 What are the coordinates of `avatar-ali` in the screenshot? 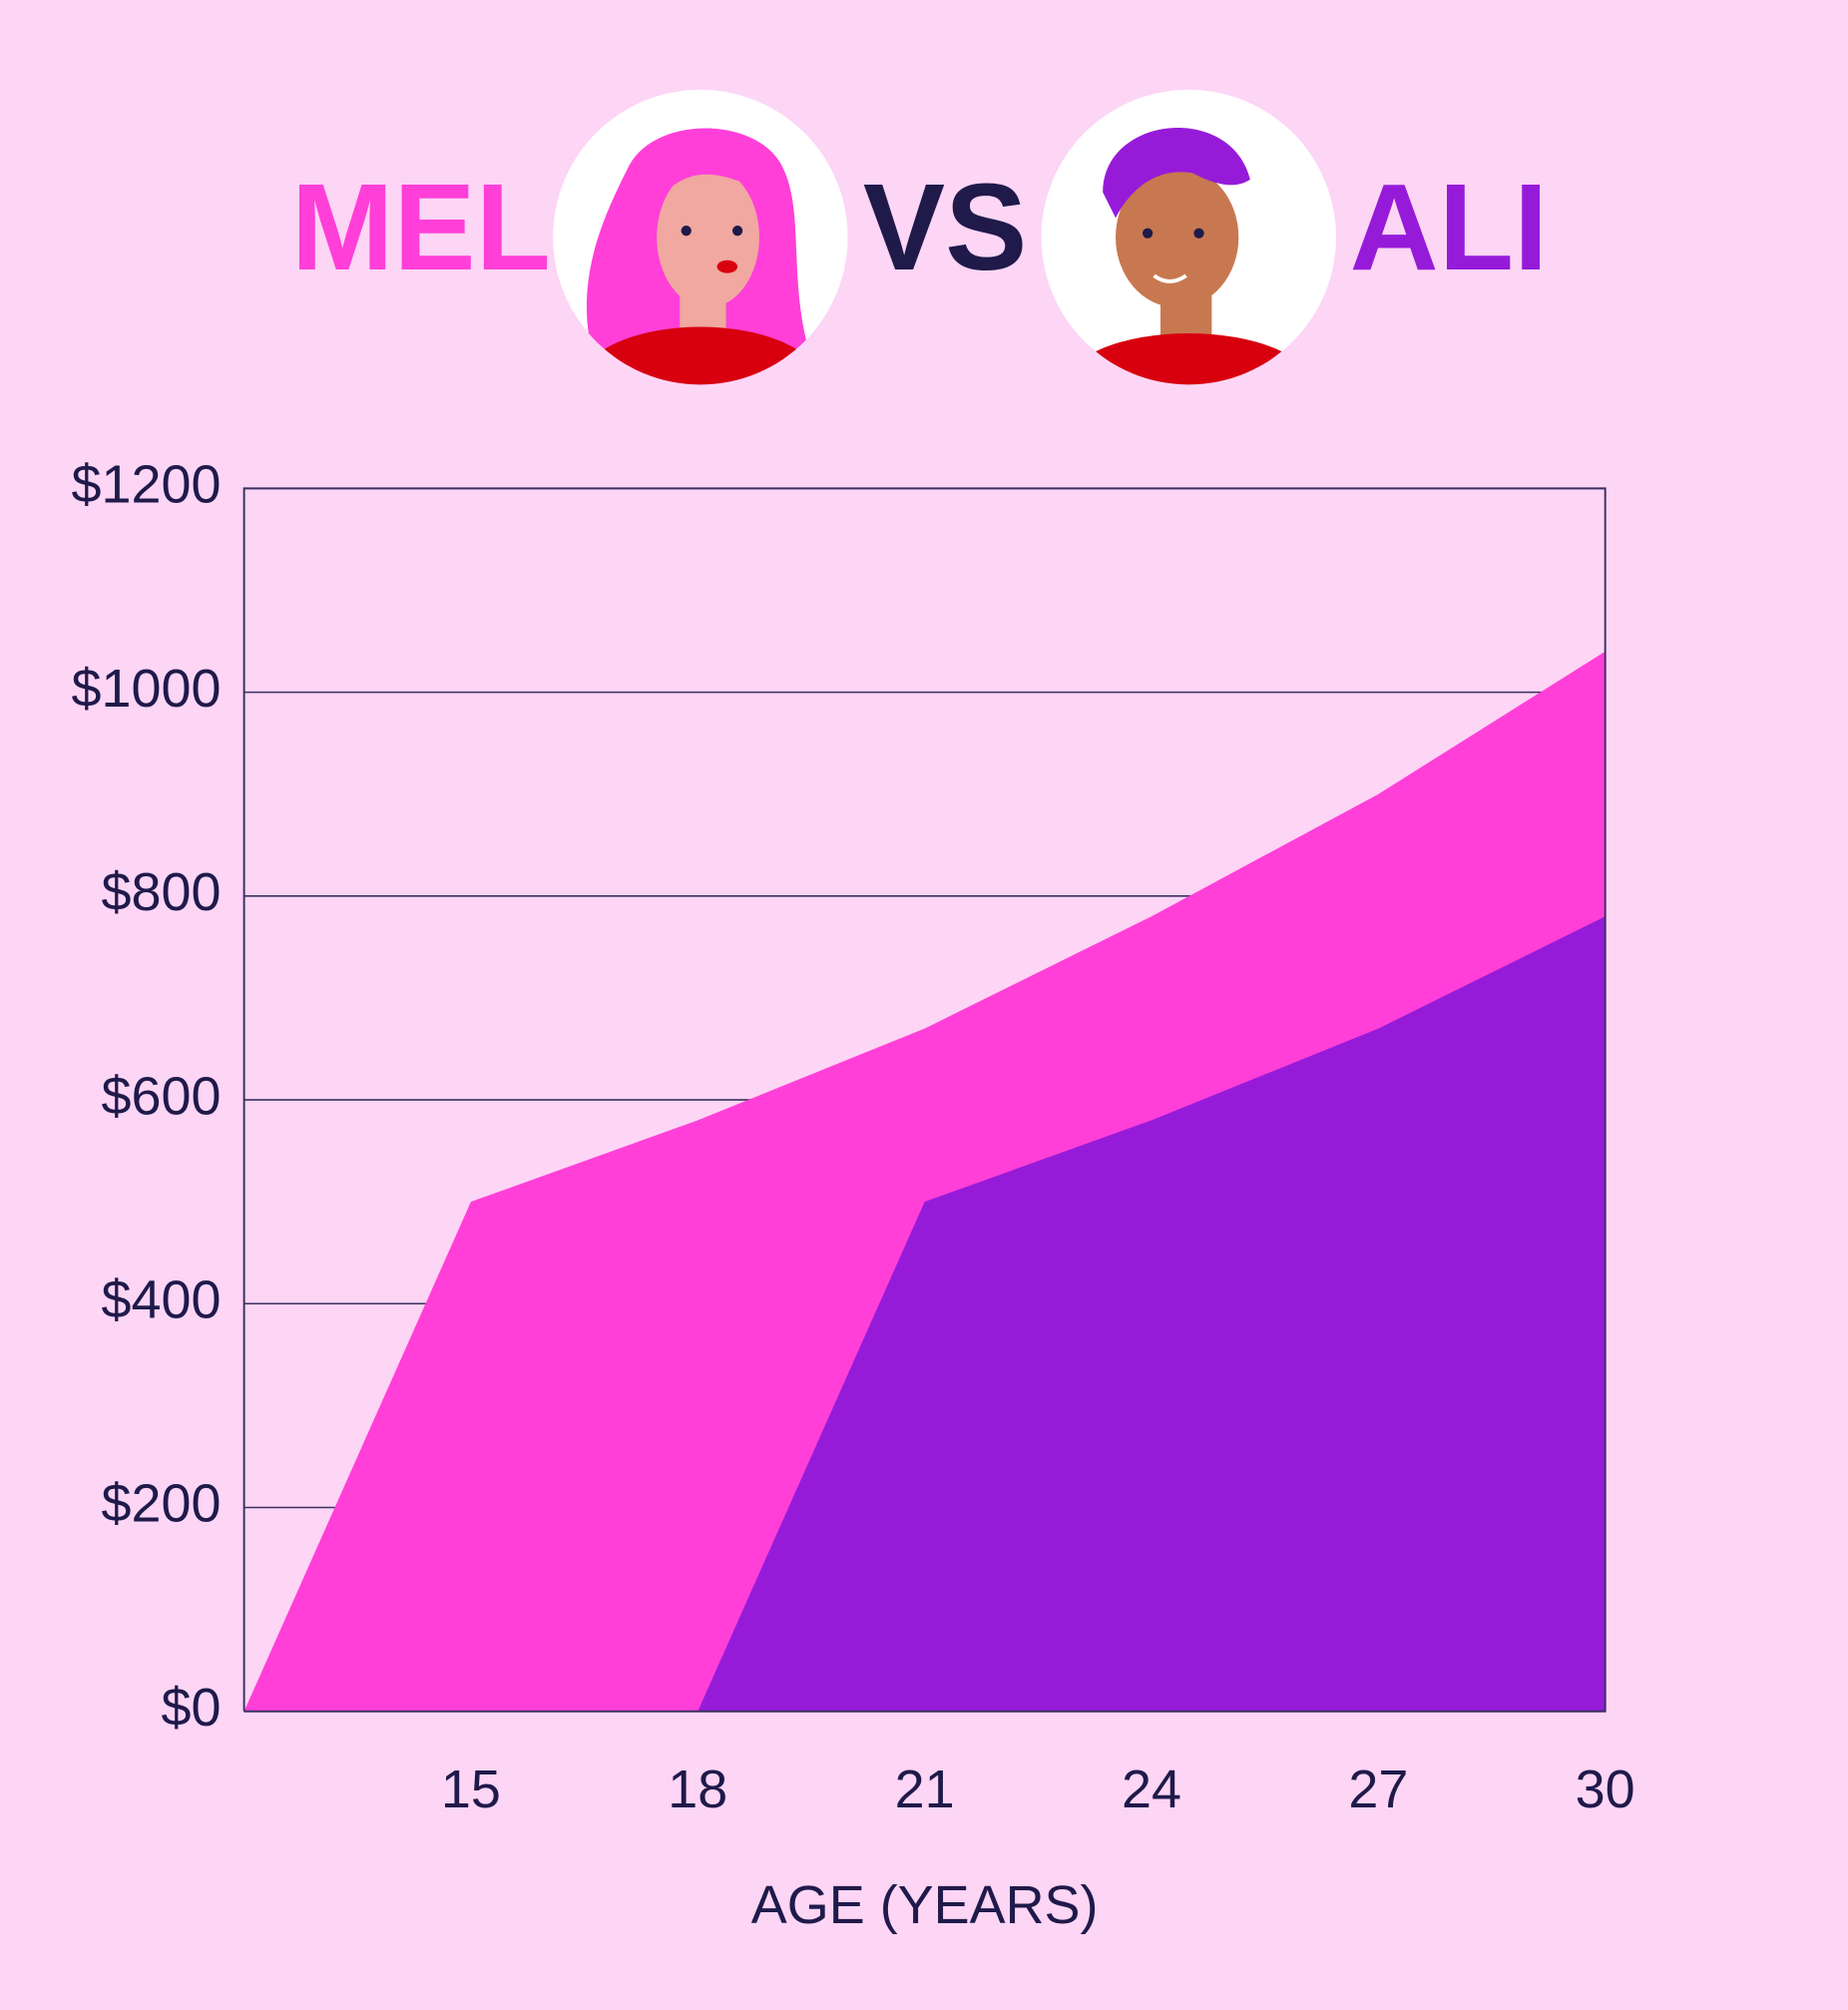 It's located at (1188, 237).